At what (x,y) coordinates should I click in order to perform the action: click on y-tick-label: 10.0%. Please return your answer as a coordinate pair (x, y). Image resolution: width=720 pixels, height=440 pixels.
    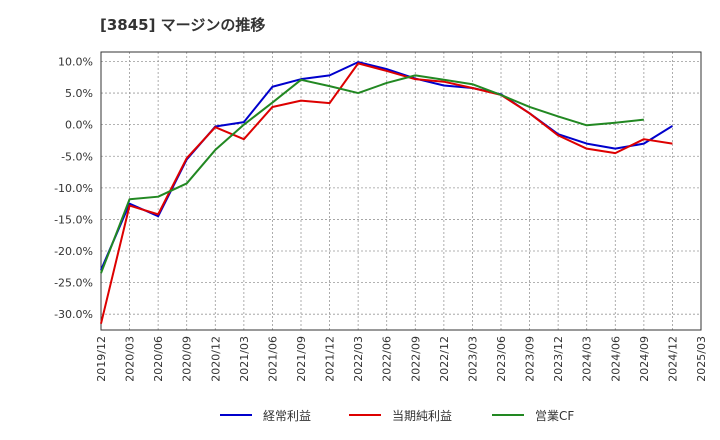
    Looking at the image, I should click on (75, 61).